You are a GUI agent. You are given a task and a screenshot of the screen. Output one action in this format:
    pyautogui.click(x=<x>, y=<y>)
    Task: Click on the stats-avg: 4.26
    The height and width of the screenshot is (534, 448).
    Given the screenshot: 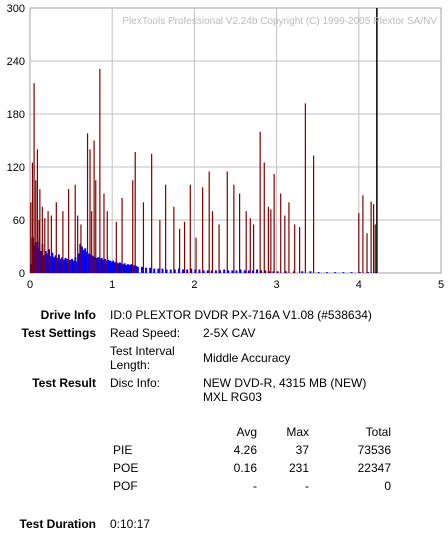 What is the action you would take?
    pyautogui.click(x=245, y=450)
    